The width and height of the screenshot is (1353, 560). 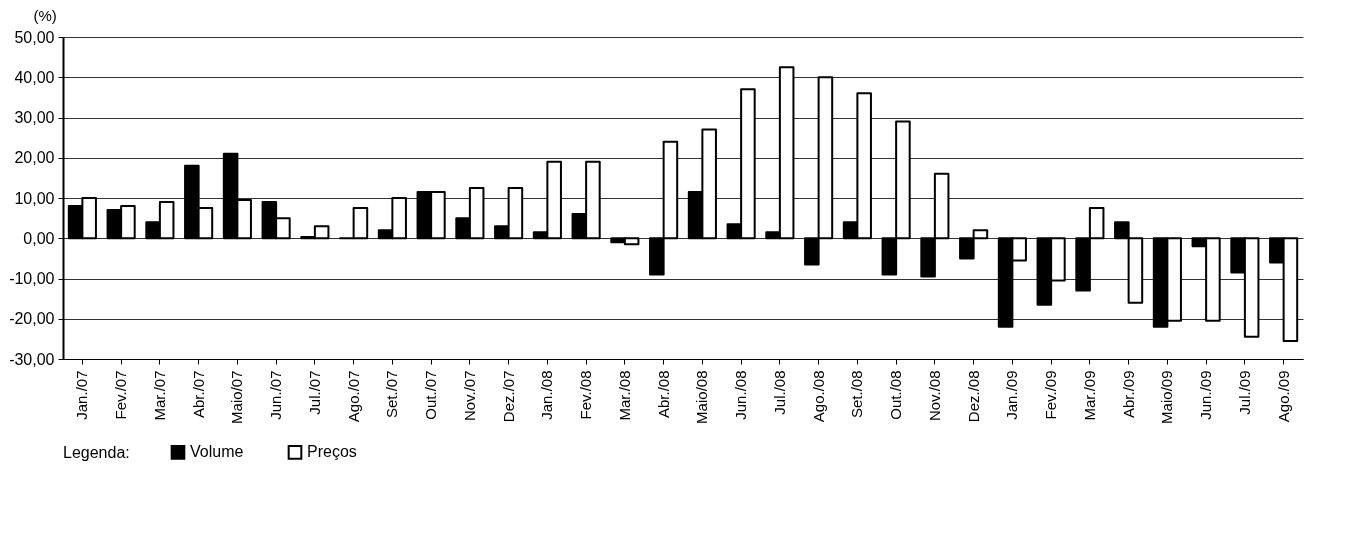 What do you see at coordinates (32, 278) in the screenshot?
I see `y-tick-label: -10,00` at bounding box center [32, 278].